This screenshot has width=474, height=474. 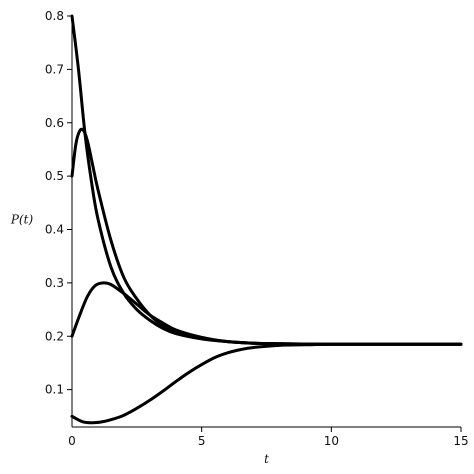 I want to click on y-tick-label: 0.1, so click(x=54, y=390).